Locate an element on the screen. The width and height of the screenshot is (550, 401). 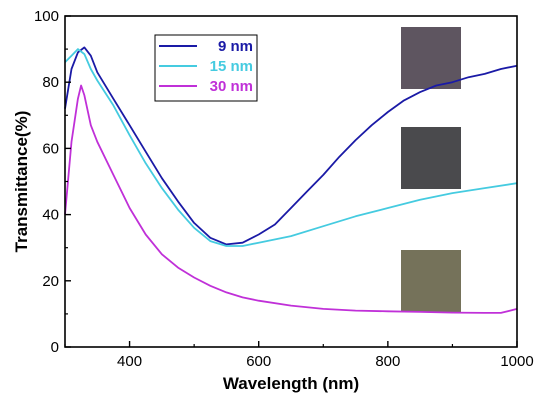
x-tick-label: 400 is located at coordinates (129, 361).